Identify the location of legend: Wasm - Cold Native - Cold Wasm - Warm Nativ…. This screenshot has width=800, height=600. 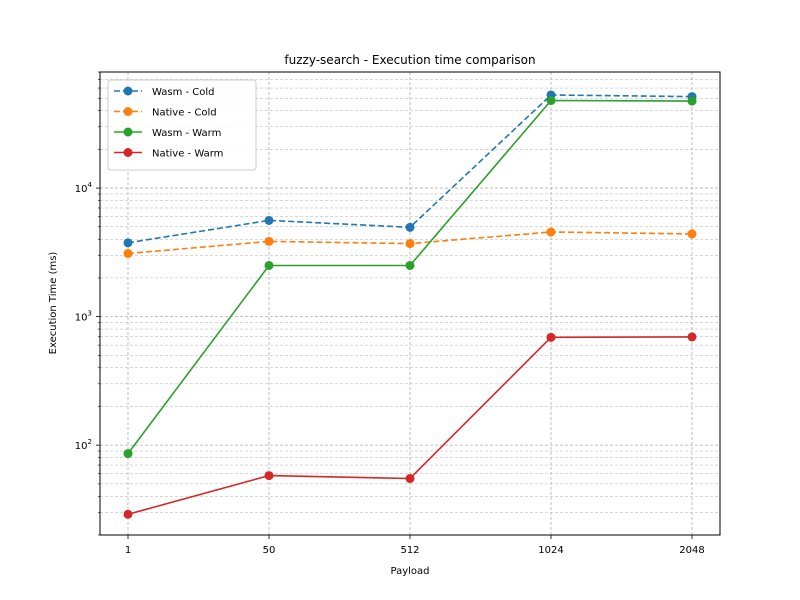
(182, 125).